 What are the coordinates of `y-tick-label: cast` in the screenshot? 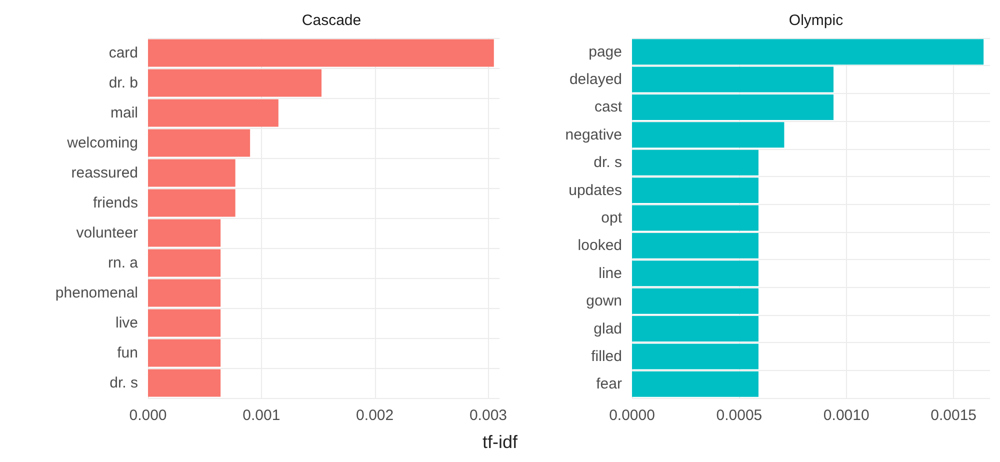 It's located at (608, 107).